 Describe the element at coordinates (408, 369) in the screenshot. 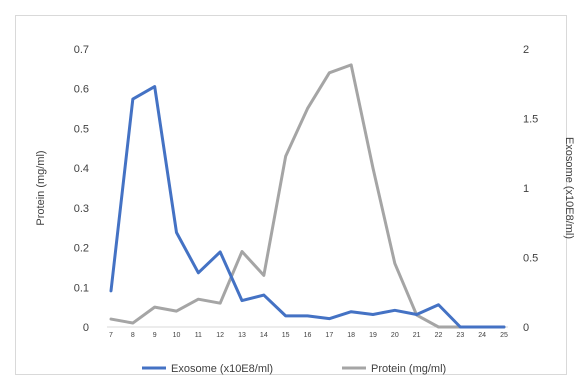

I see `legend-protein-label: Protein (mg/ml)` at that location.